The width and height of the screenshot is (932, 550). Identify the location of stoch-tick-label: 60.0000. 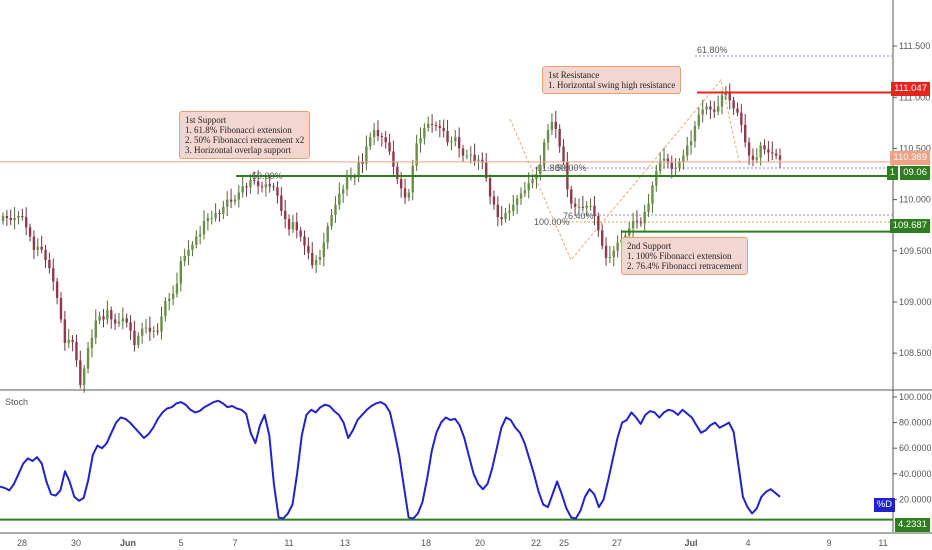
(915, 448).